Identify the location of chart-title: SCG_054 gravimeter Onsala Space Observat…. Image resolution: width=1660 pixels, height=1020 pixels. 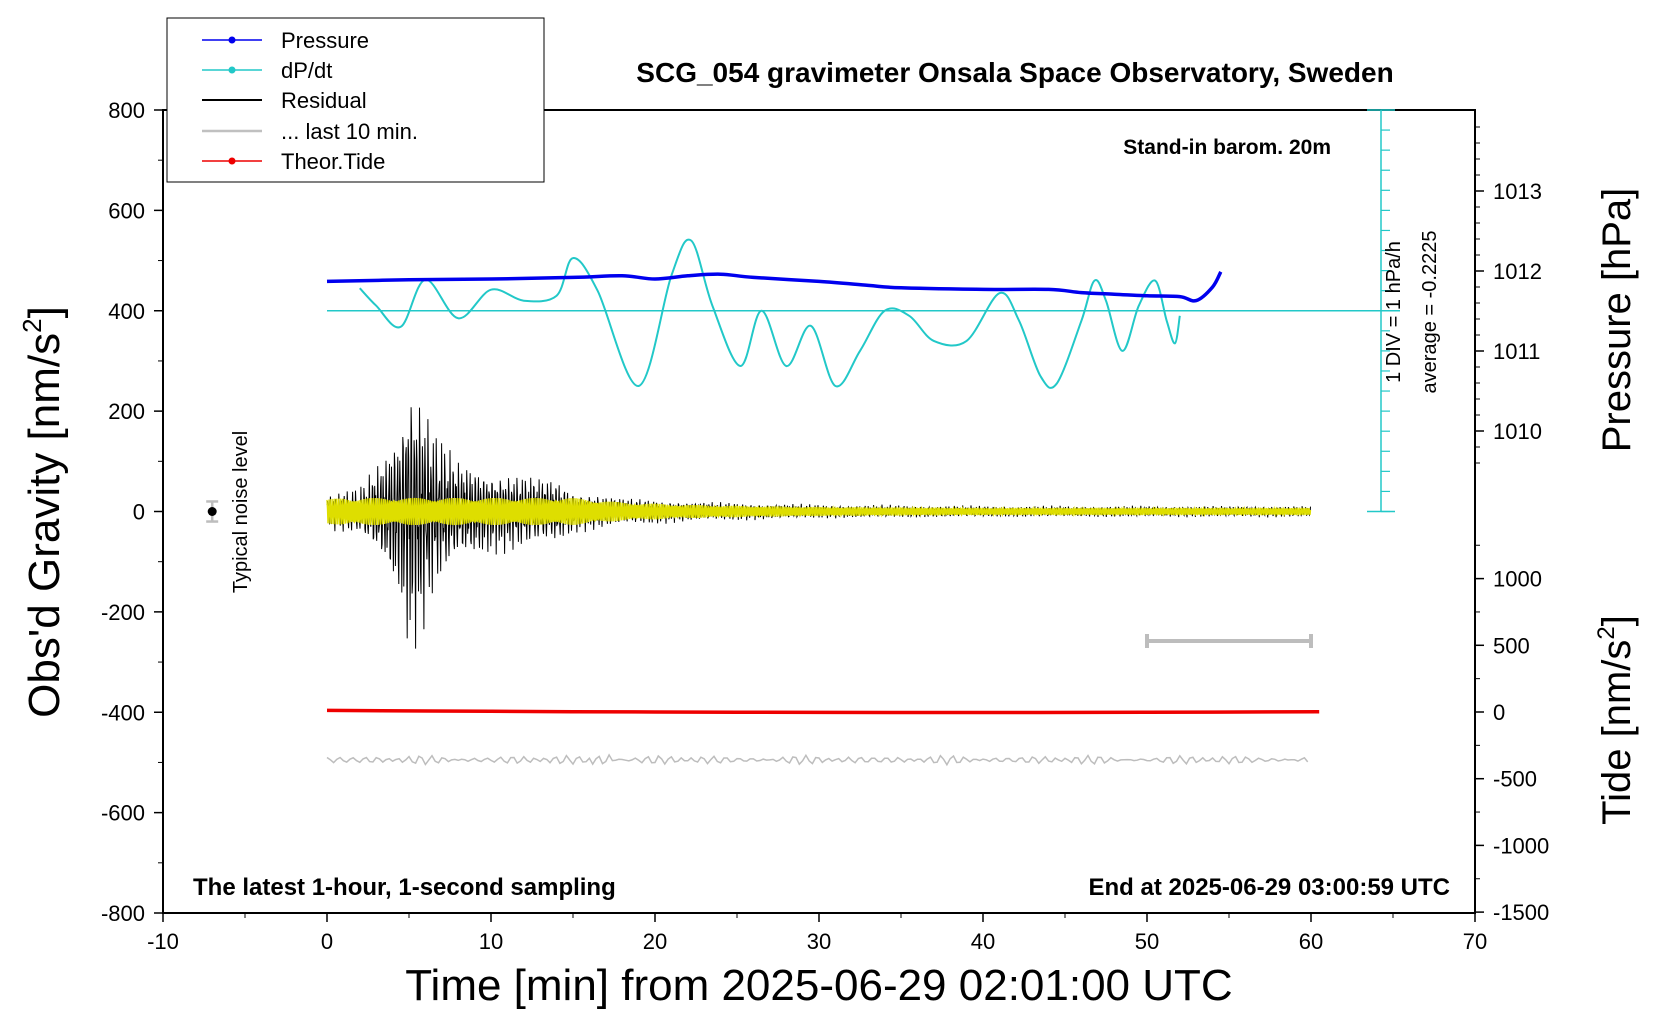
(1014, 72).